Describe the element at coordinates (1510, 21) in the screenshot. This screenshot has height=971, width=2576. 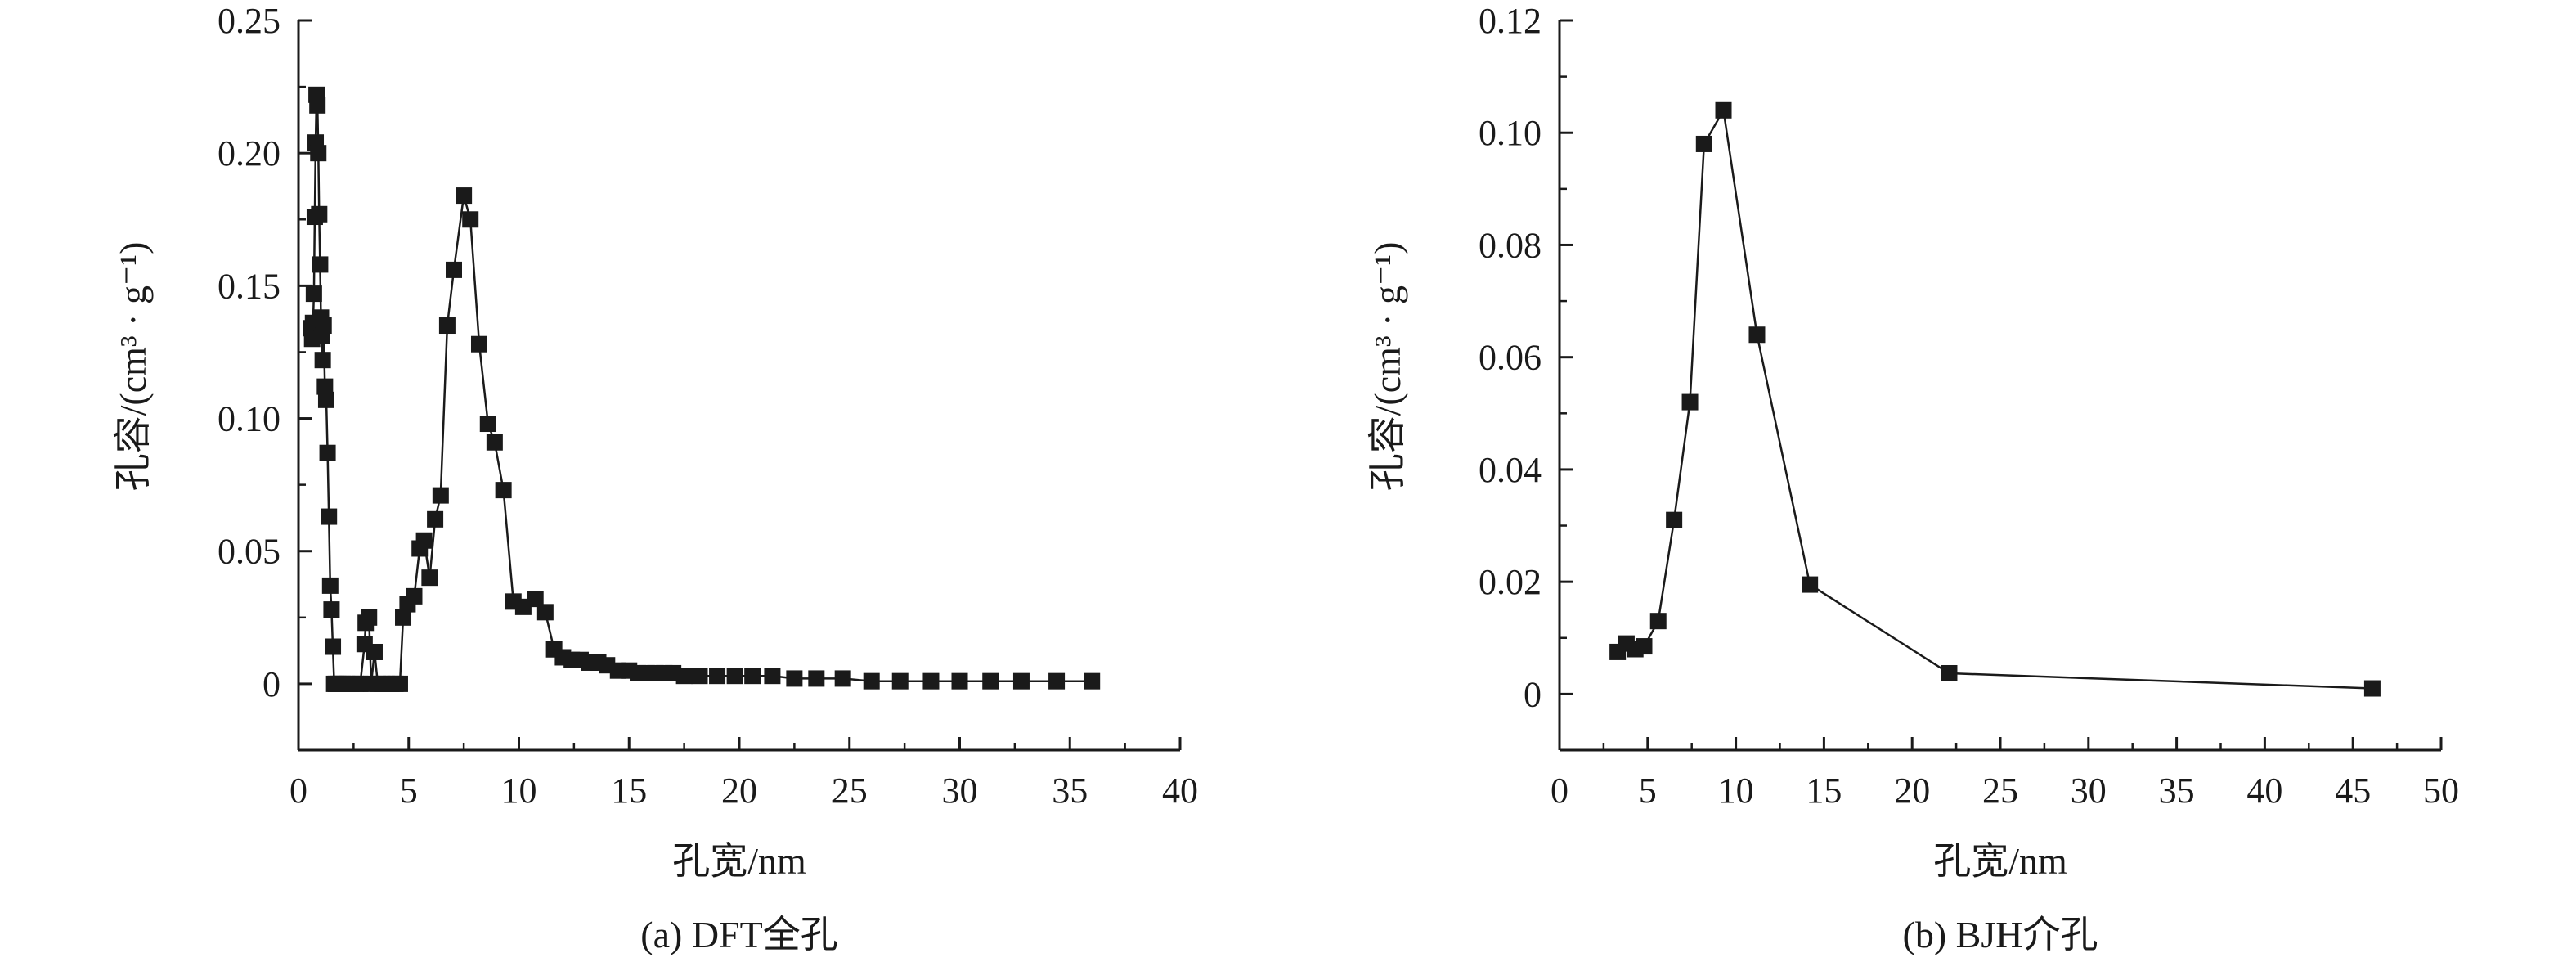
I see `y-tick-label: 0.12` at that location.